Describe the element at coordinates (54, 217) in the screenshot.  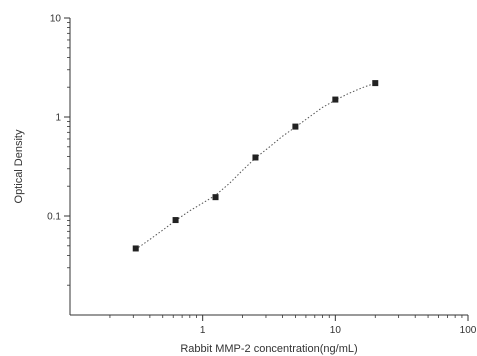
I see `y-tick-label: 0.1` at that location.